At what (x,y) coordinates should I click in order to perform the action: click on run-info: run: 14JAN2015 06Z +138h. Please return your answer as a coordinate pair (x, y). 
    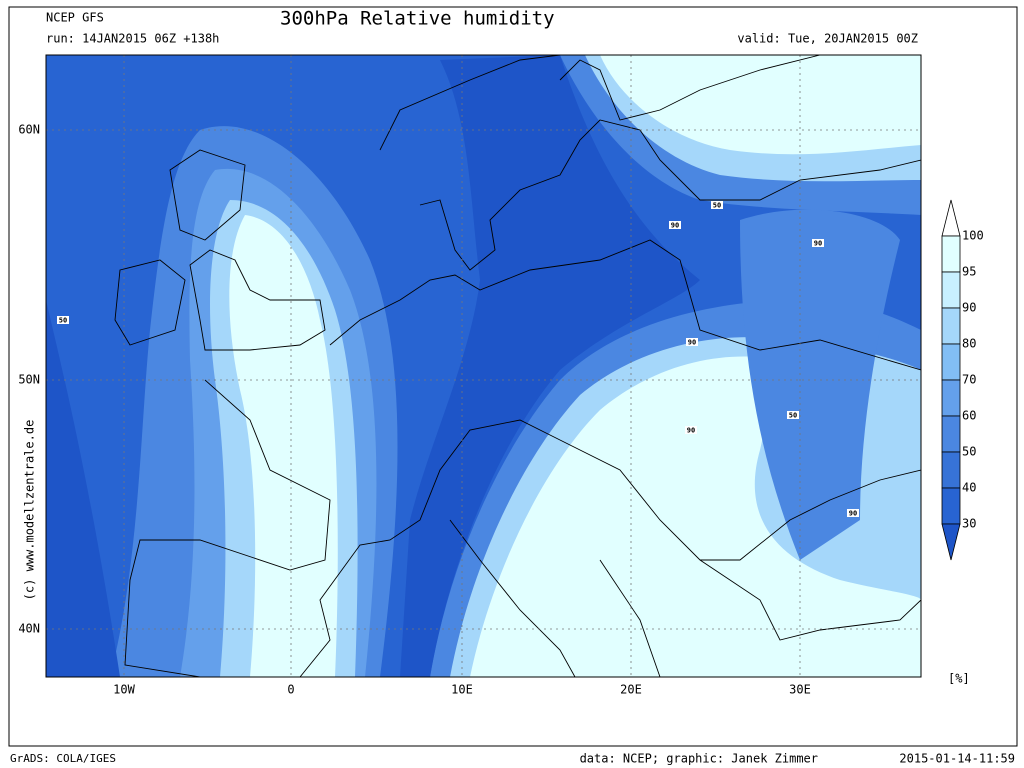
    Looking at the image, I should click on (132, 39).